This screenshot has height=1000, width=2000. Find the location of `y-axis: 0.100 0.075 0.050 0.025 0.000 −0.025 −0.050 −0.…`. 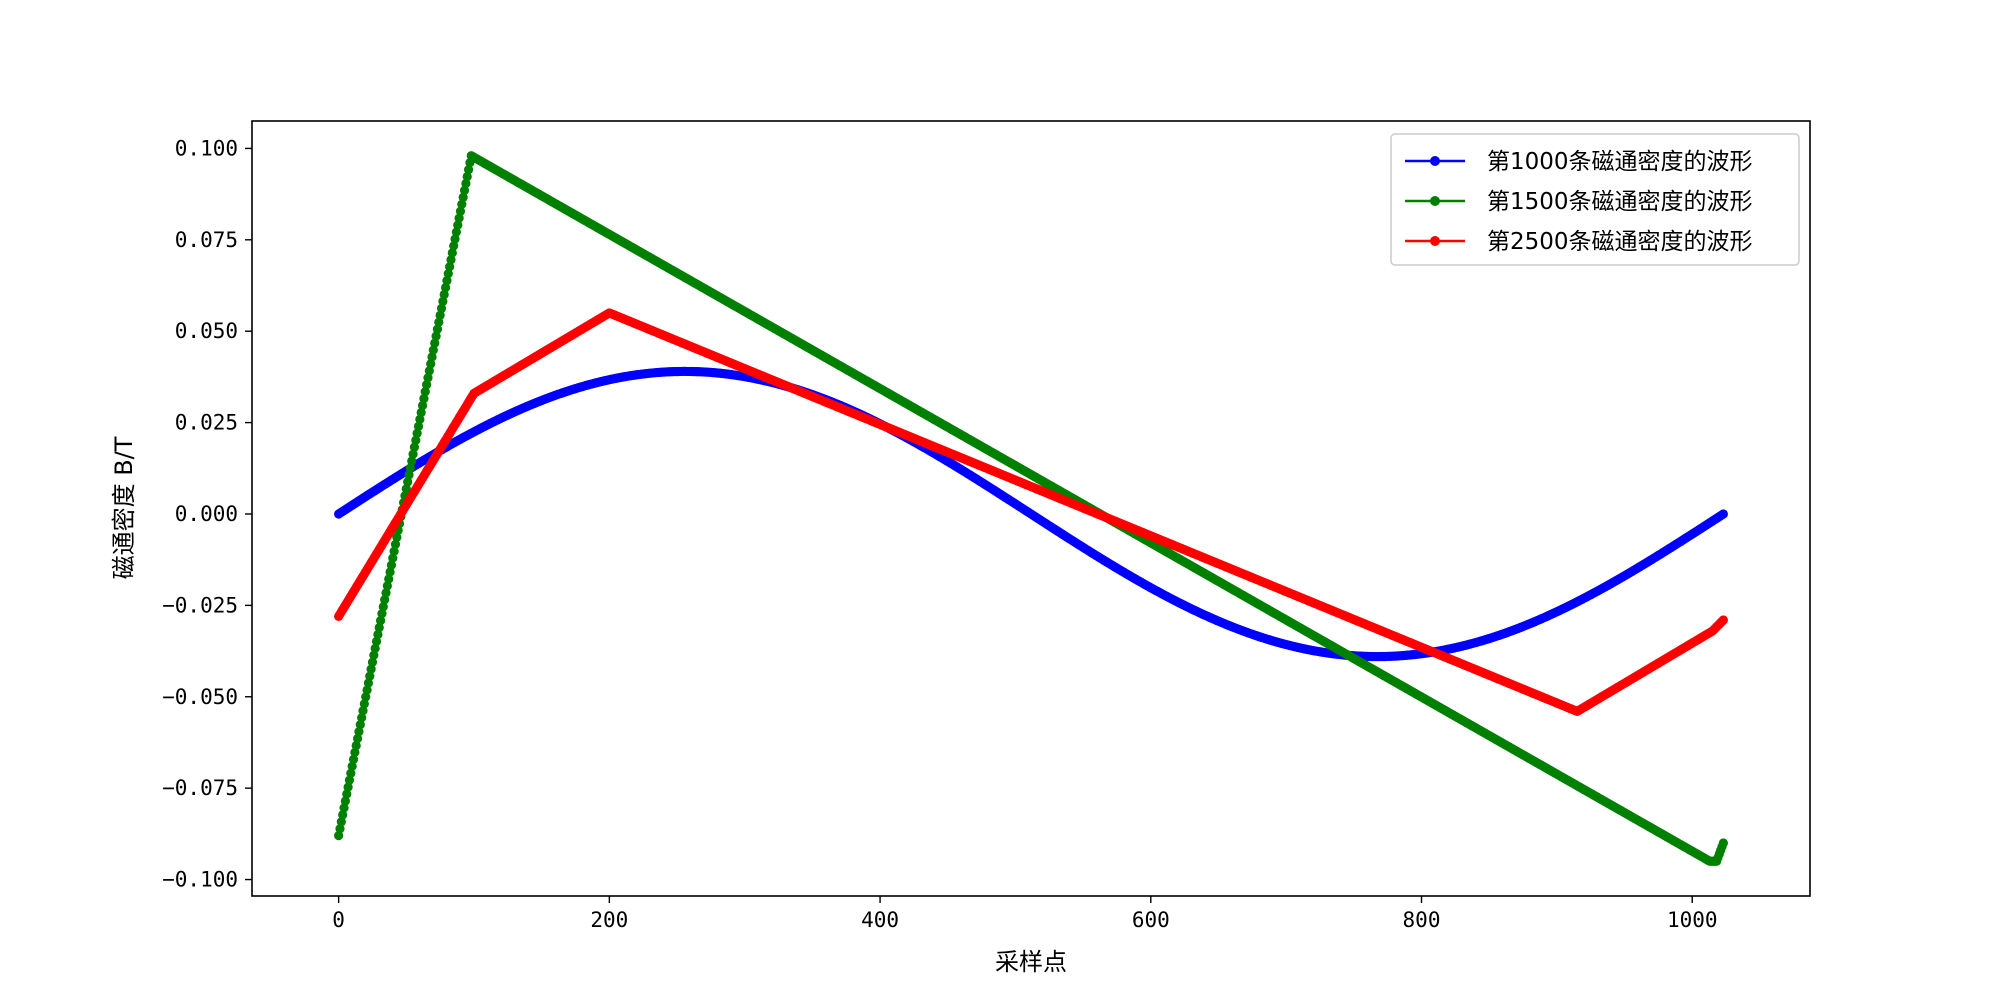

y-axis: 0.100 0.075 0.050 0.025 0.000 −0.025 −0.050 −0.… is located at coordinates (207, 514).